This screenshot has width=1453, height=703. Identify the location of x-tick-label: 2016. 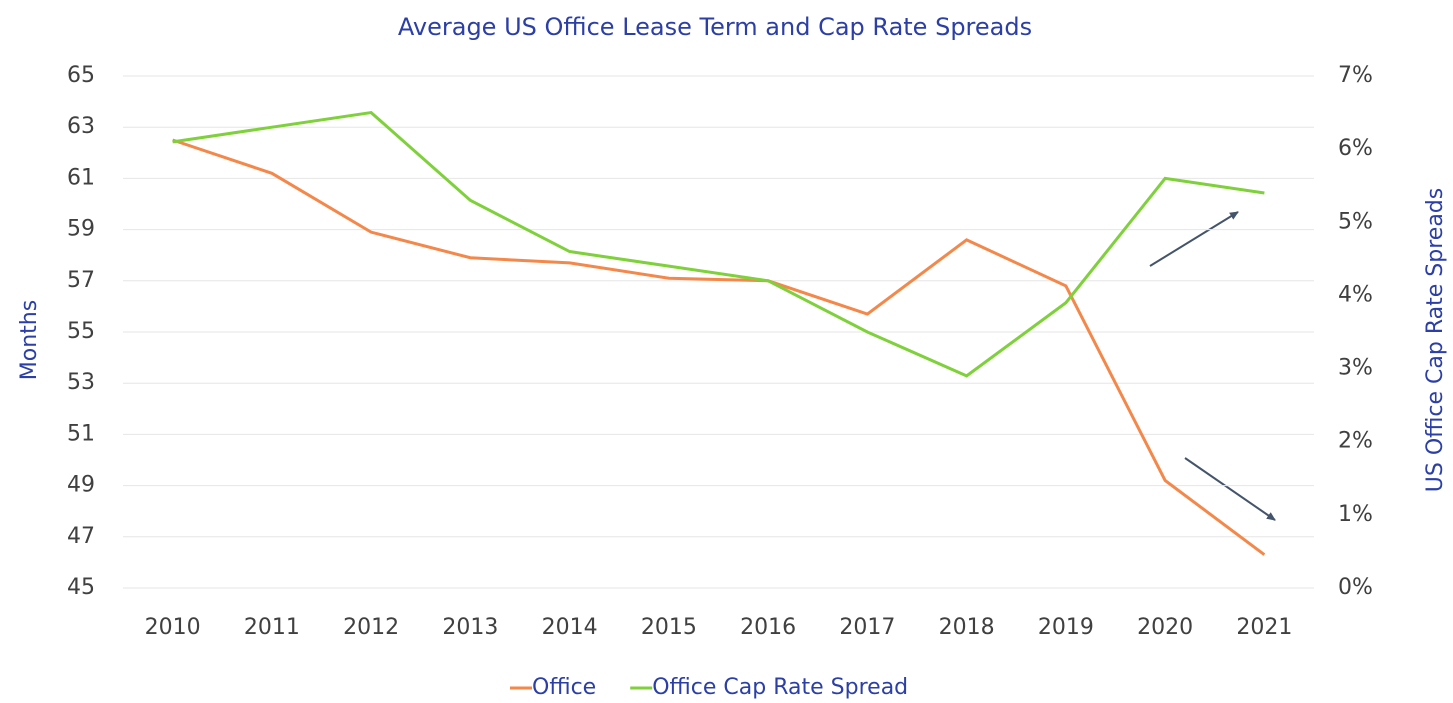
(768, 627).